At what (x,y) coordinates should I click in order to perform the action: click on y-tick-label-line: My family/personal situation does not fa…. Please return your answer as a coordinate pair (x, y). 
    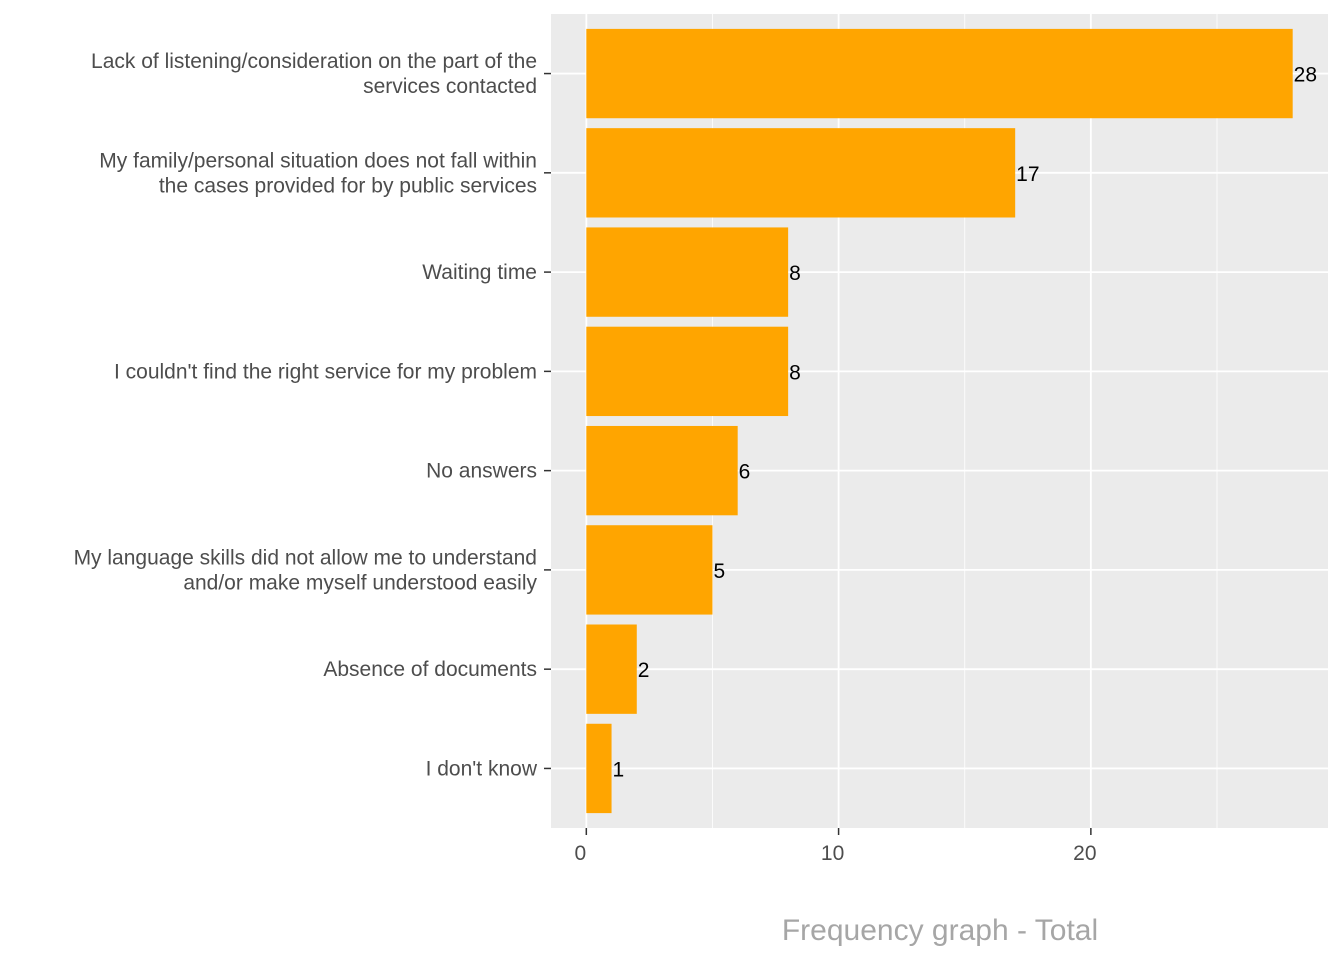
    Looking at the image, I should click on (318, 160).